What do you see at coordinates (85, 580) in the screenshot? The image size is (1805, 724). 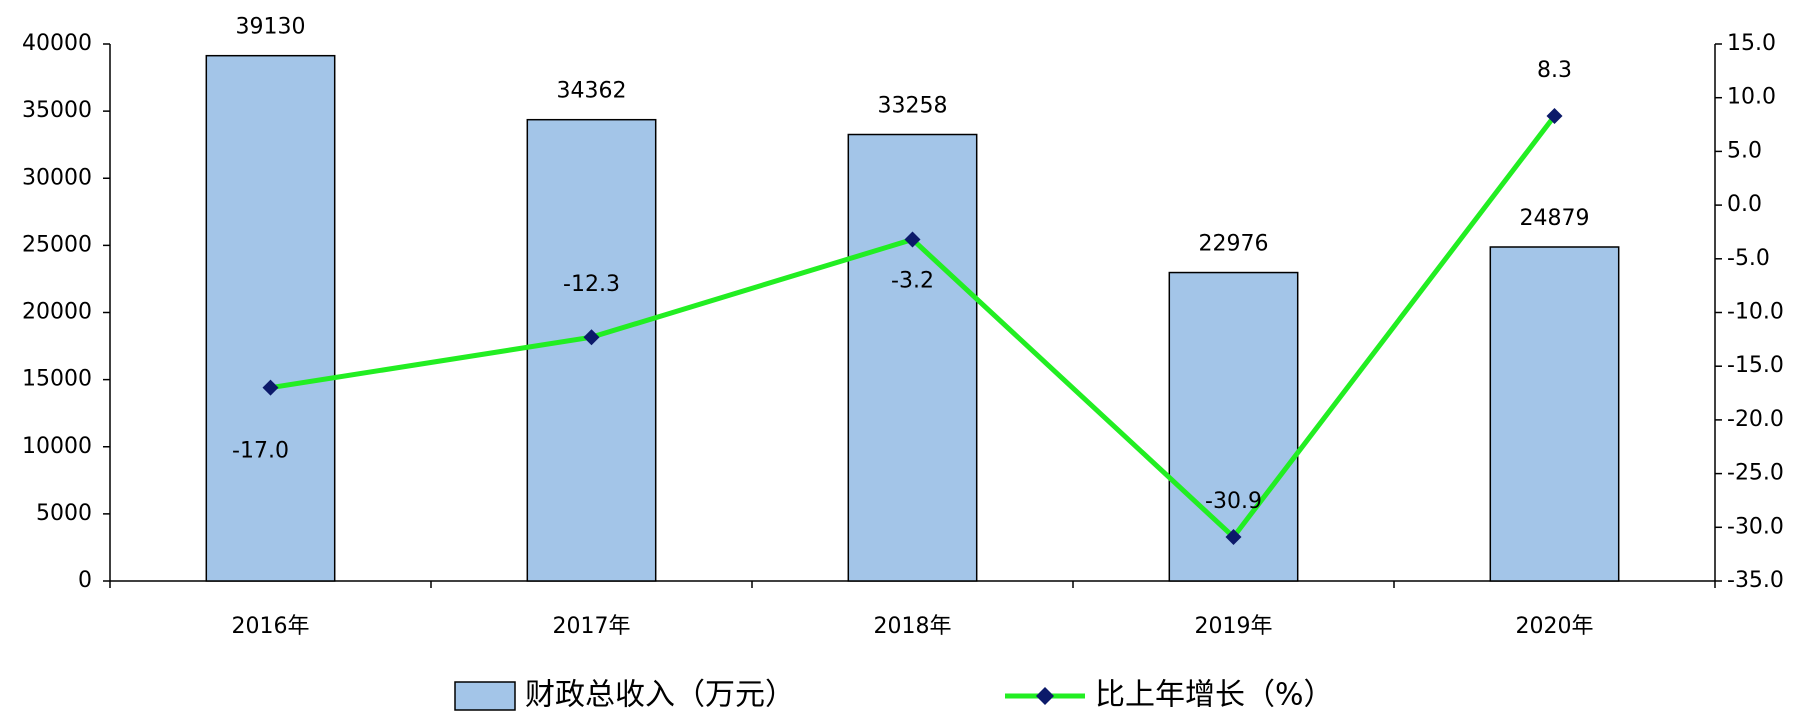 I see `y-tick-label: 0` at bounding box center [85, 580].